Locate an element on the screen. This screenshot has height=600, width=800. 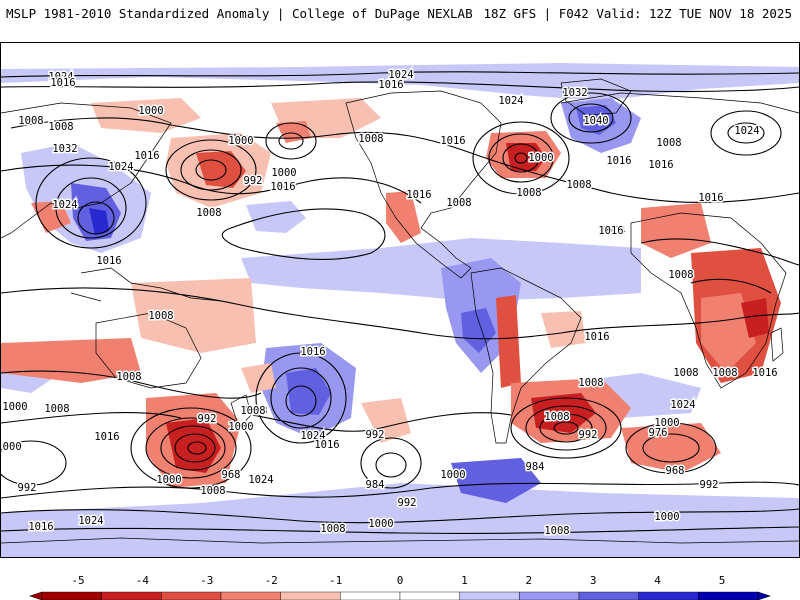
colorbar-bar is located at coordinates (400, 595).